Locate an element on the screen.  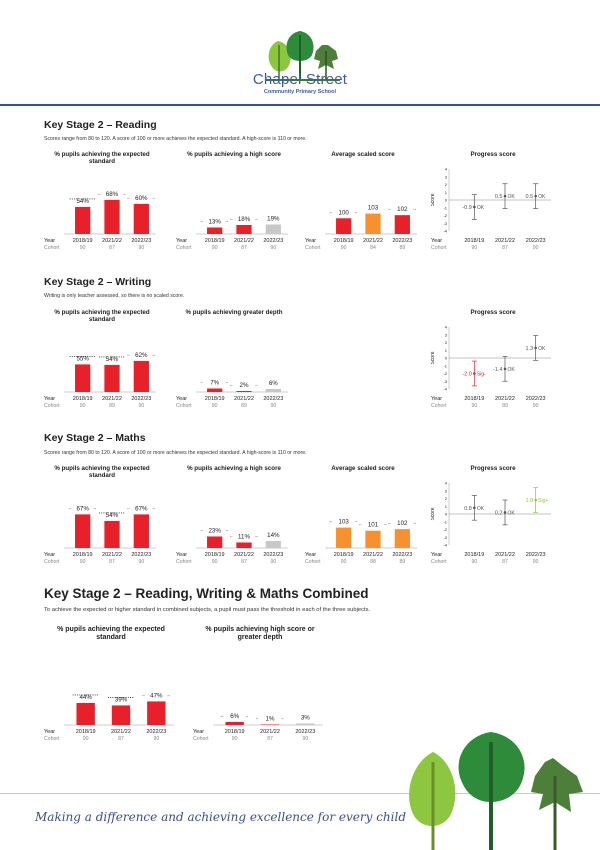
cohort-value: 84 is located at coordinates (373, 248).